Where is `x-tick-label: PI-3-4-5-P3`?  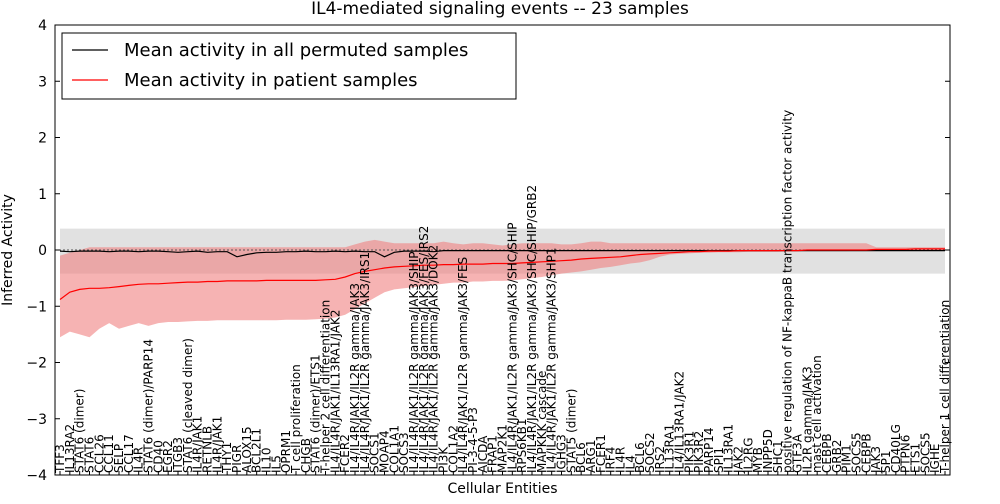 x-tick-label: PI-3-4-5-P3 is located at coordinates (473, 440).